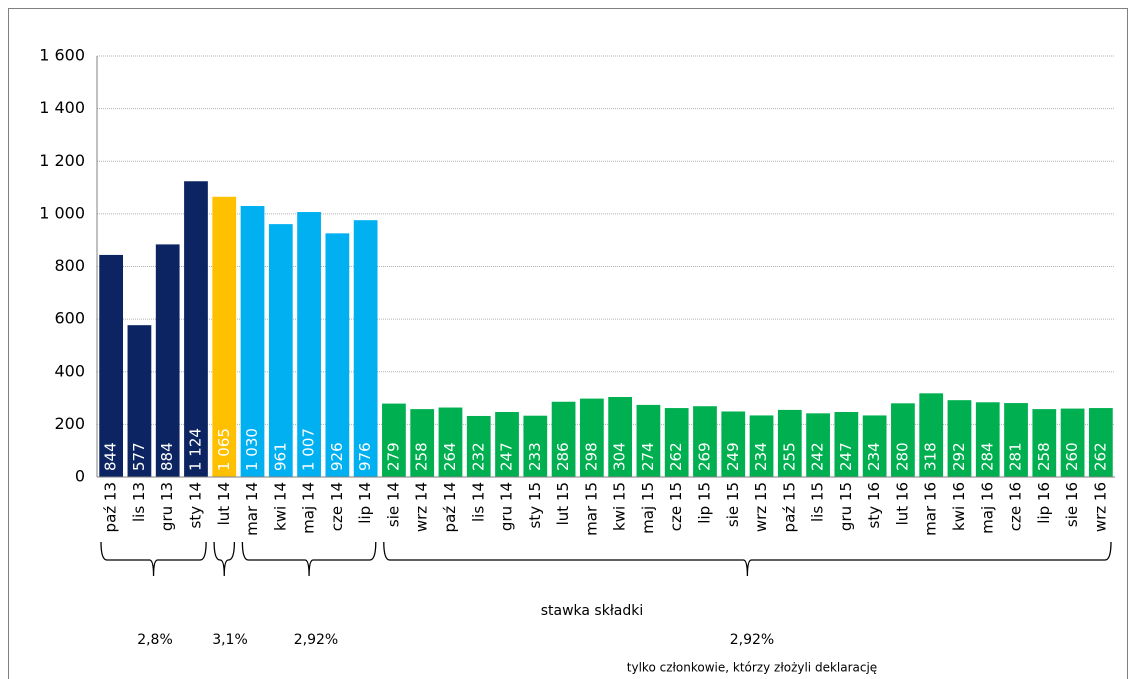 This screenshot has width=1130, height=679. What do you see at coordinates (902, 456) in the screenshot?
I see `value-label: 280` at bounding box center [902, 456].